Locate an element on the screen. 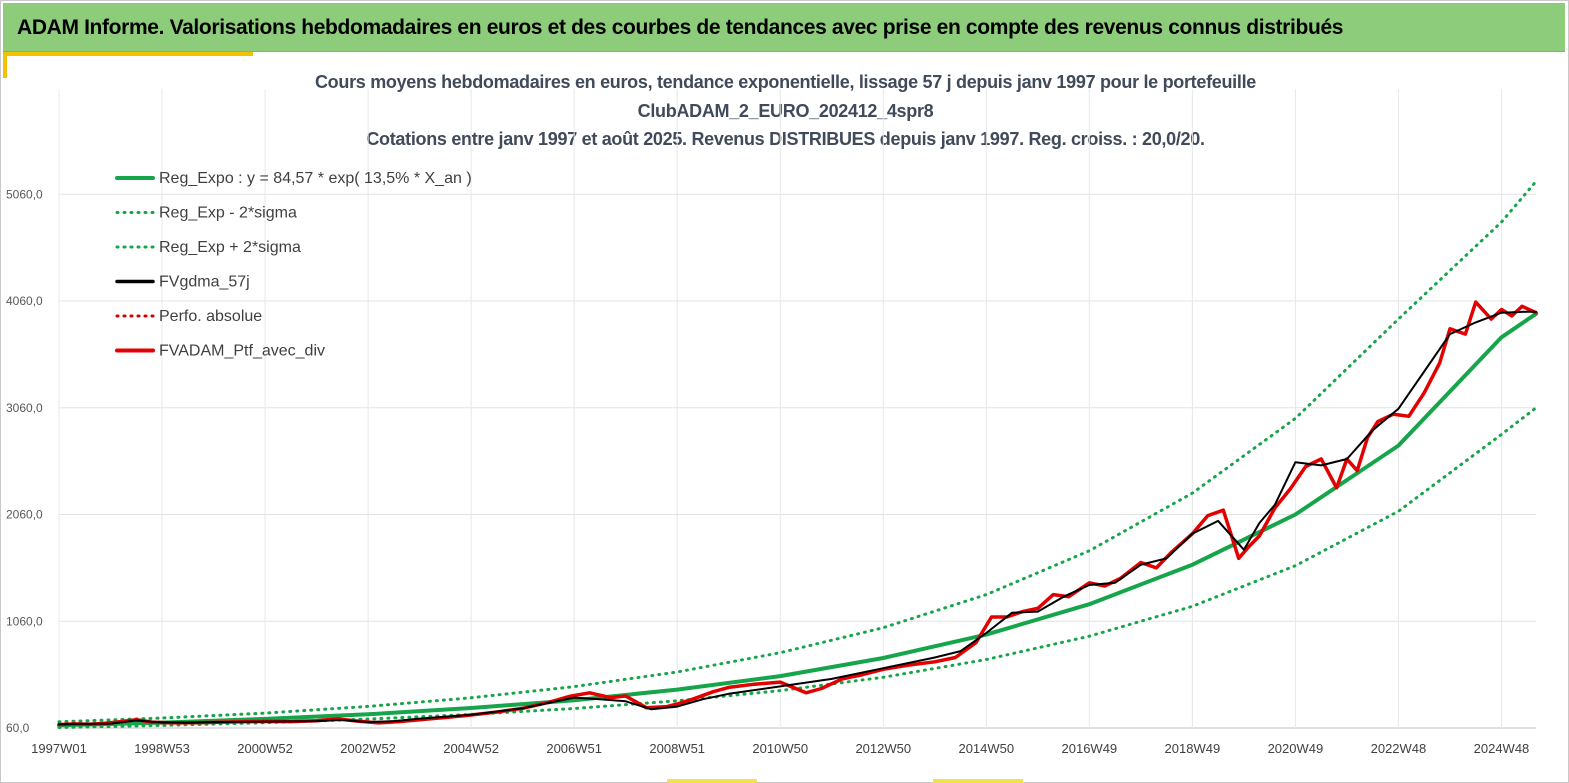 The image size is (1569, 783). y-tick-label: 3060,0 is located at coordinates (24, 408).